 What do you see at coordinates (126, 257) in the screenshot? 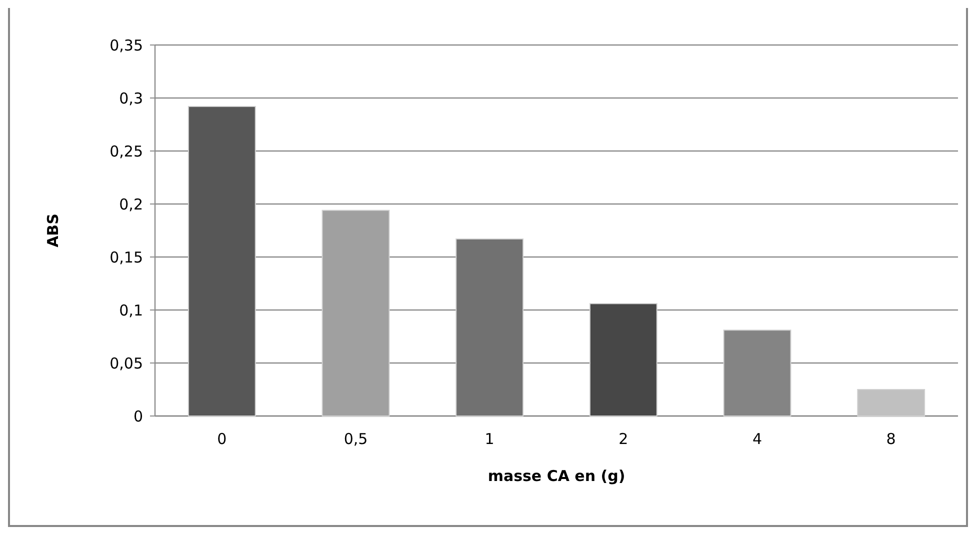
I see `y-tick-label: 0,15` at bounding box center [126, 257].